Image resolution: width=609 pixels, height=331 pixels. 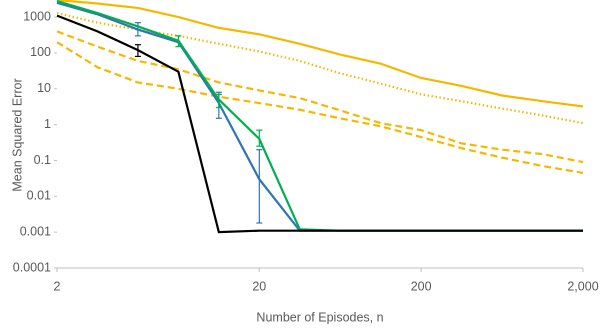 I want to click on y-tick-label: 0.1, so click(x=42, y=160).